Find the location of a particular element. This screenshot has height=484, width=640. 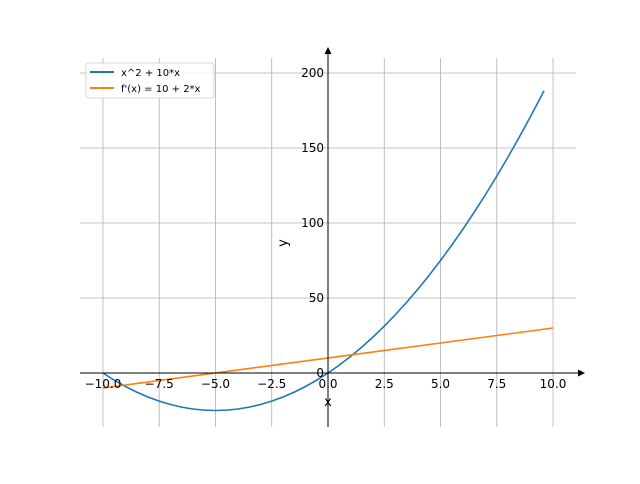

y-axis-label: y is located at coordinates (283, 243).